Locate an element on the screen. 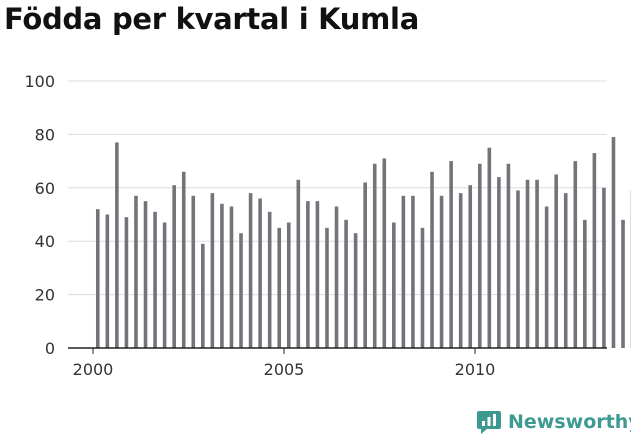 The width and height of the screenshot is (631, 439). x-tick-label: 2005 is located at coordinates (284, 369).